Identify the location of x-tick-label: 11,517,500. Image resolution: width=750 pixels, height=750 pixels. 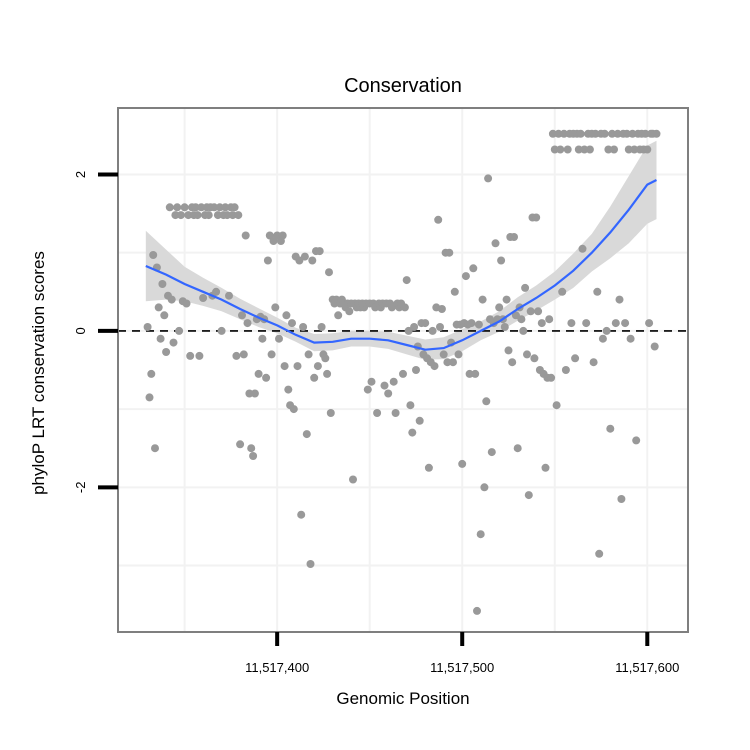
(462, 667).